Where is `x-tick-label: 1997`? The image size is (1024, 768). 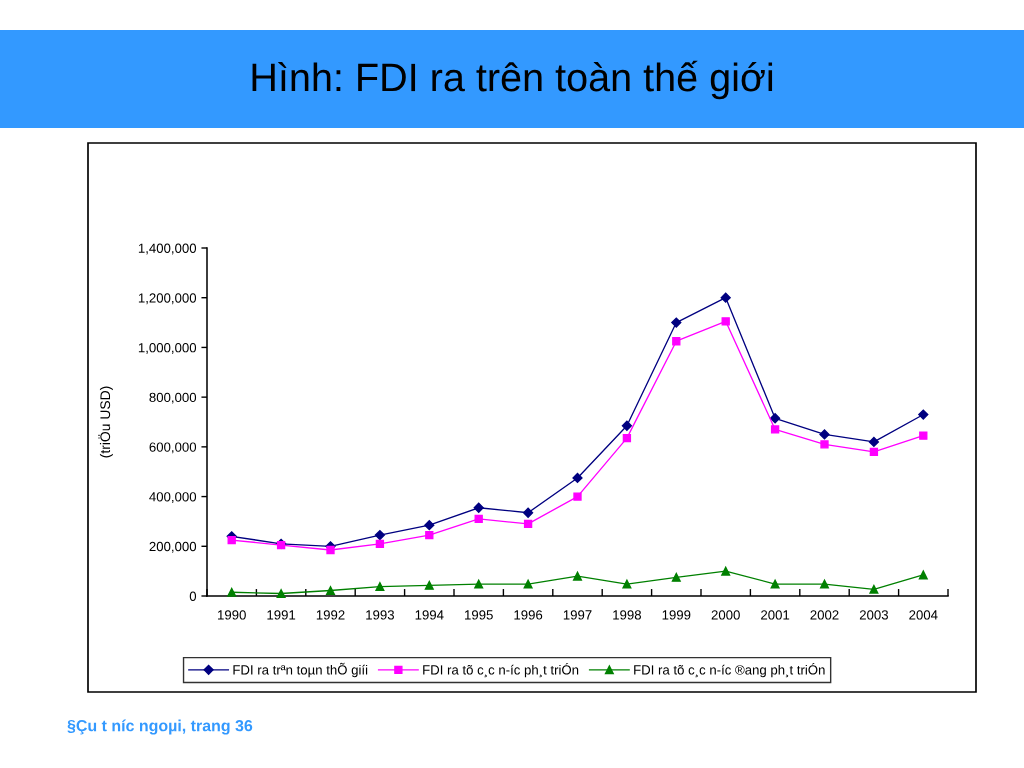
x-tick-label: 1997 is located at coordinates (577, 615).